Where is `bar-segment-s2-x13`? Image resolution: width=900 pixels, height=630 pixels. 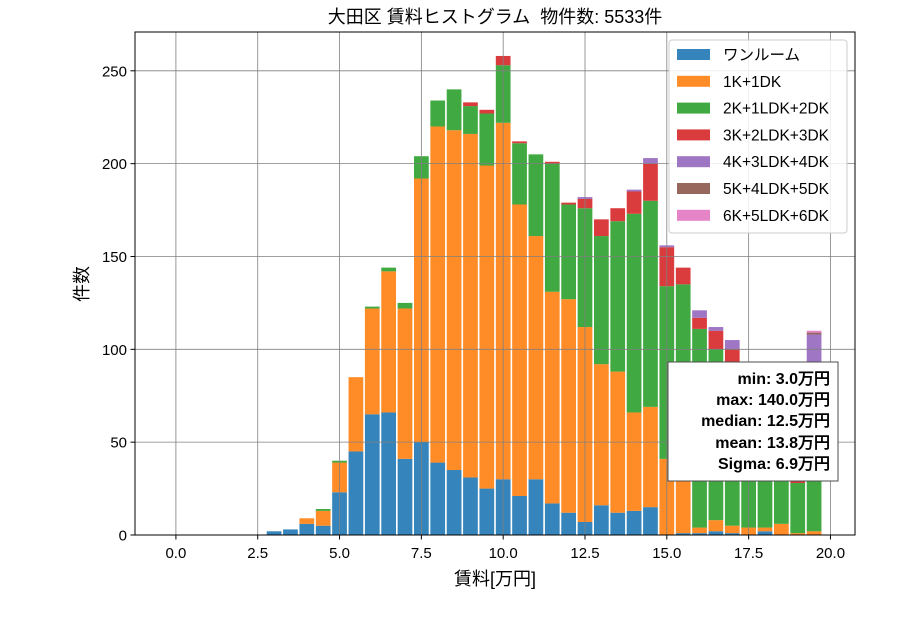 bar-segment-s2-x13 is located at coordinates (601, 300).